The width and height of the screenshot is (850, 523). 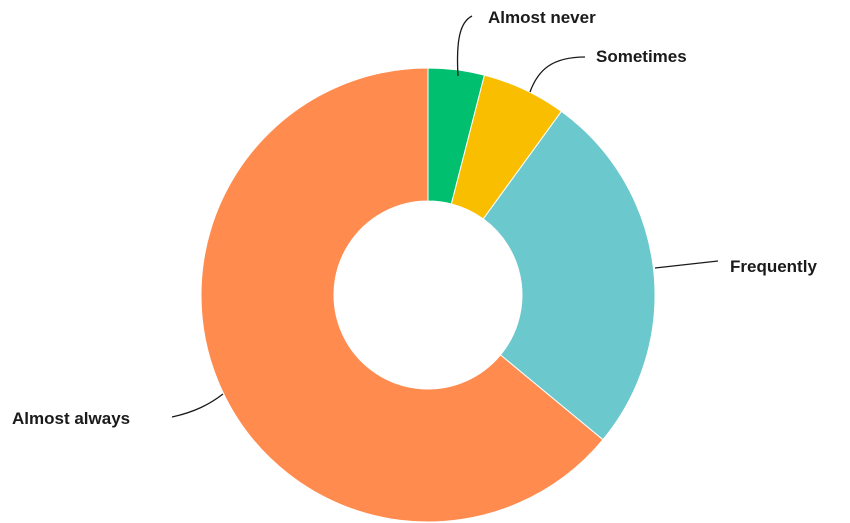 I want to click on leader-line-almost-never, so click(x=464, y=46).